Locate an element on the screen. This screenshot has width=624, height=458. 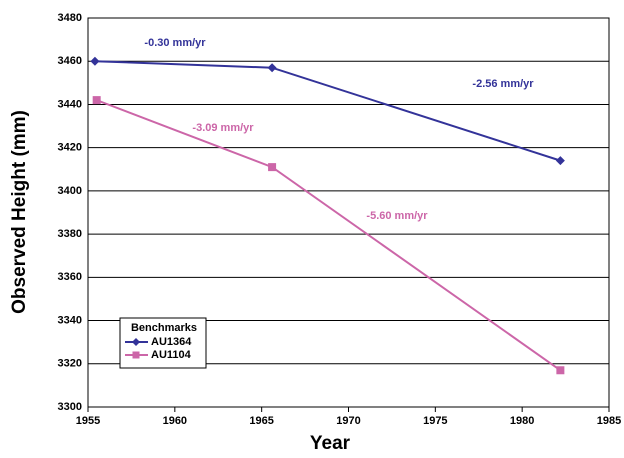
legend-label: AU1104 is located at coordinates (171, 355).